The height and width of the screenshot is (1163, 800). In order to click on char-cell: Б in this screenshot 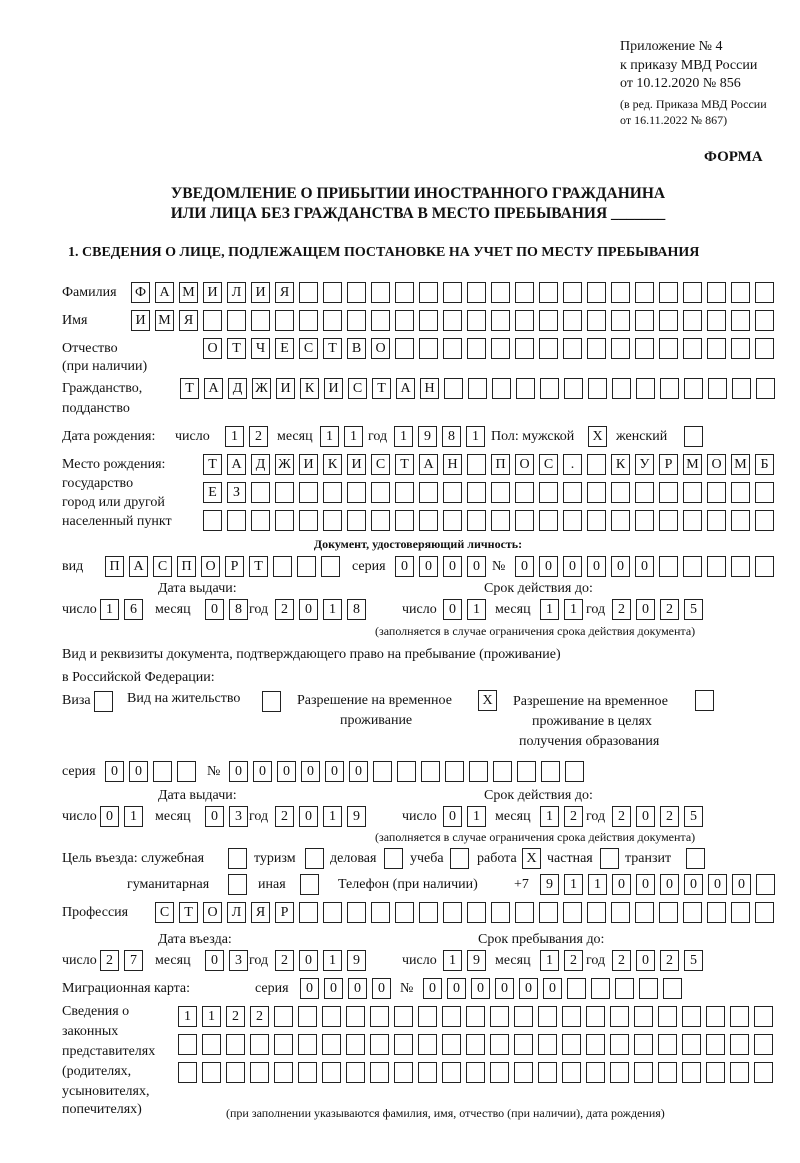, I will do `click(764, 464)`.